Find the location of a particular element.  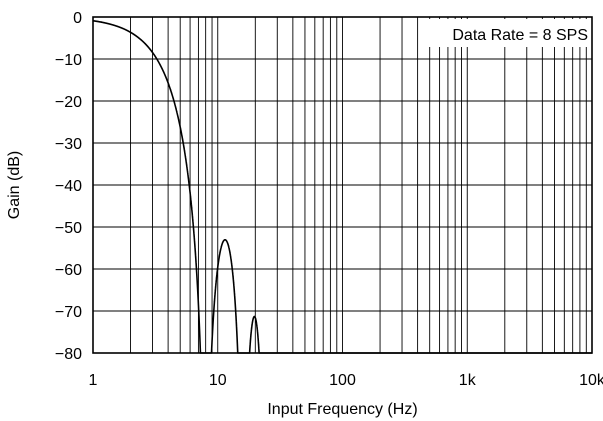

data-rate-label-box is located at coordinates (507, 33).